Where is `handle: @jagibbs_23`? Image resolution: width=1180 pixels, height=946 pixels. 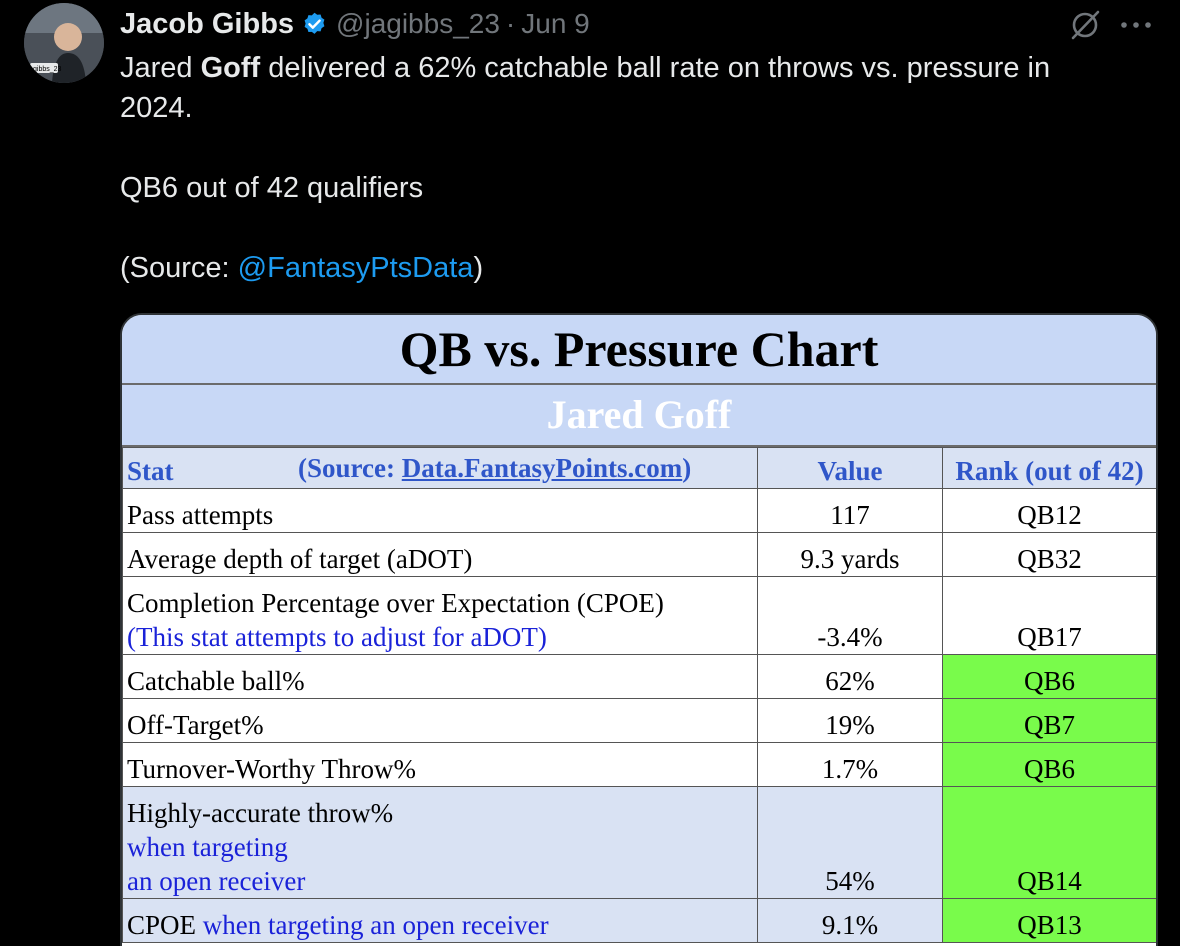 handle: @jagibbs_23 is located at coordinates (418, 23).